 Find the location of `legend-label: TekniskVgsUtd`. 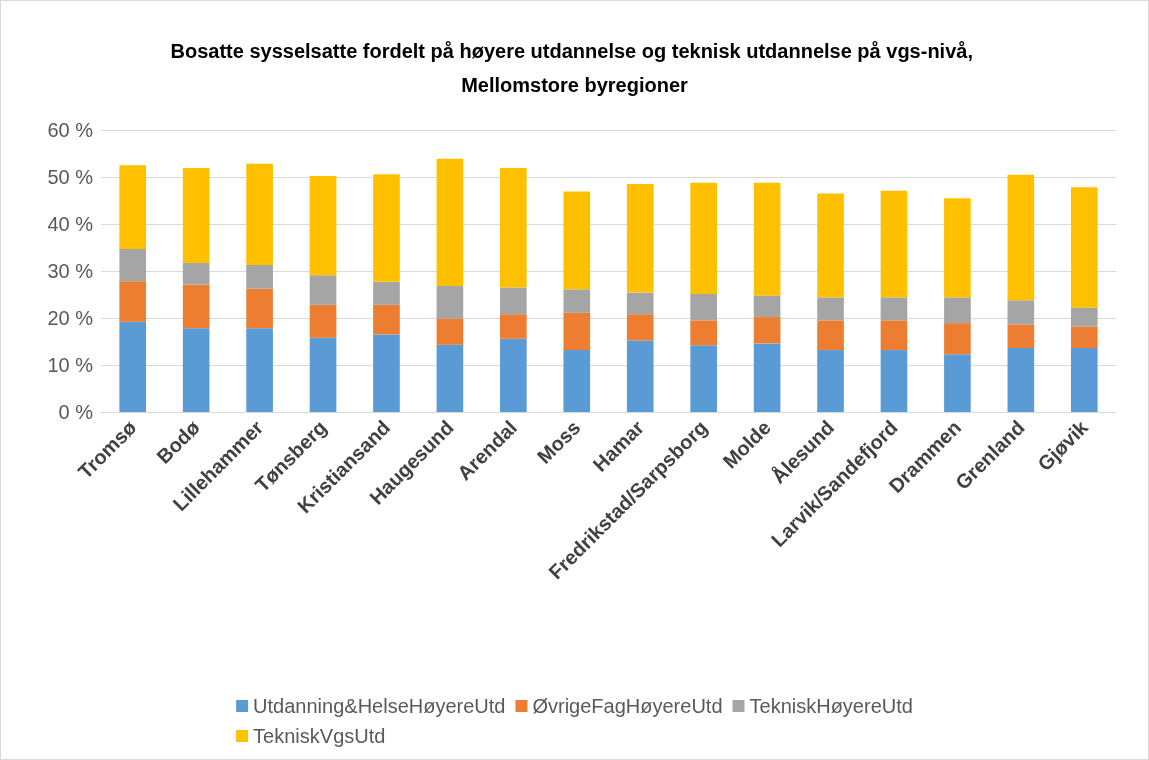

legend-label: TekniskVgsUtd is located at coordinates (319, 736).